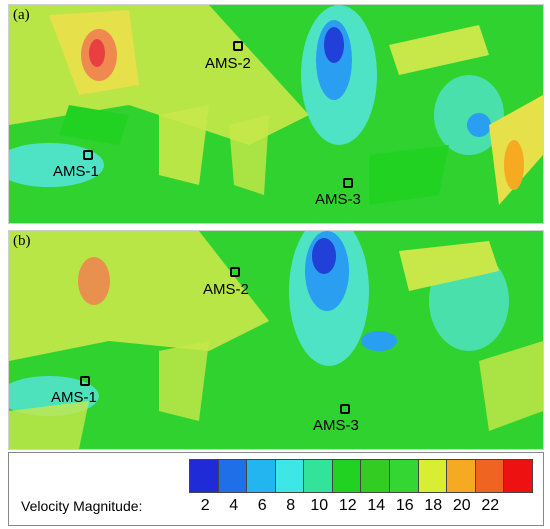 This screenshot has width=550, height=529. I want to click on panel-label-b: (b), so click(22, 241).